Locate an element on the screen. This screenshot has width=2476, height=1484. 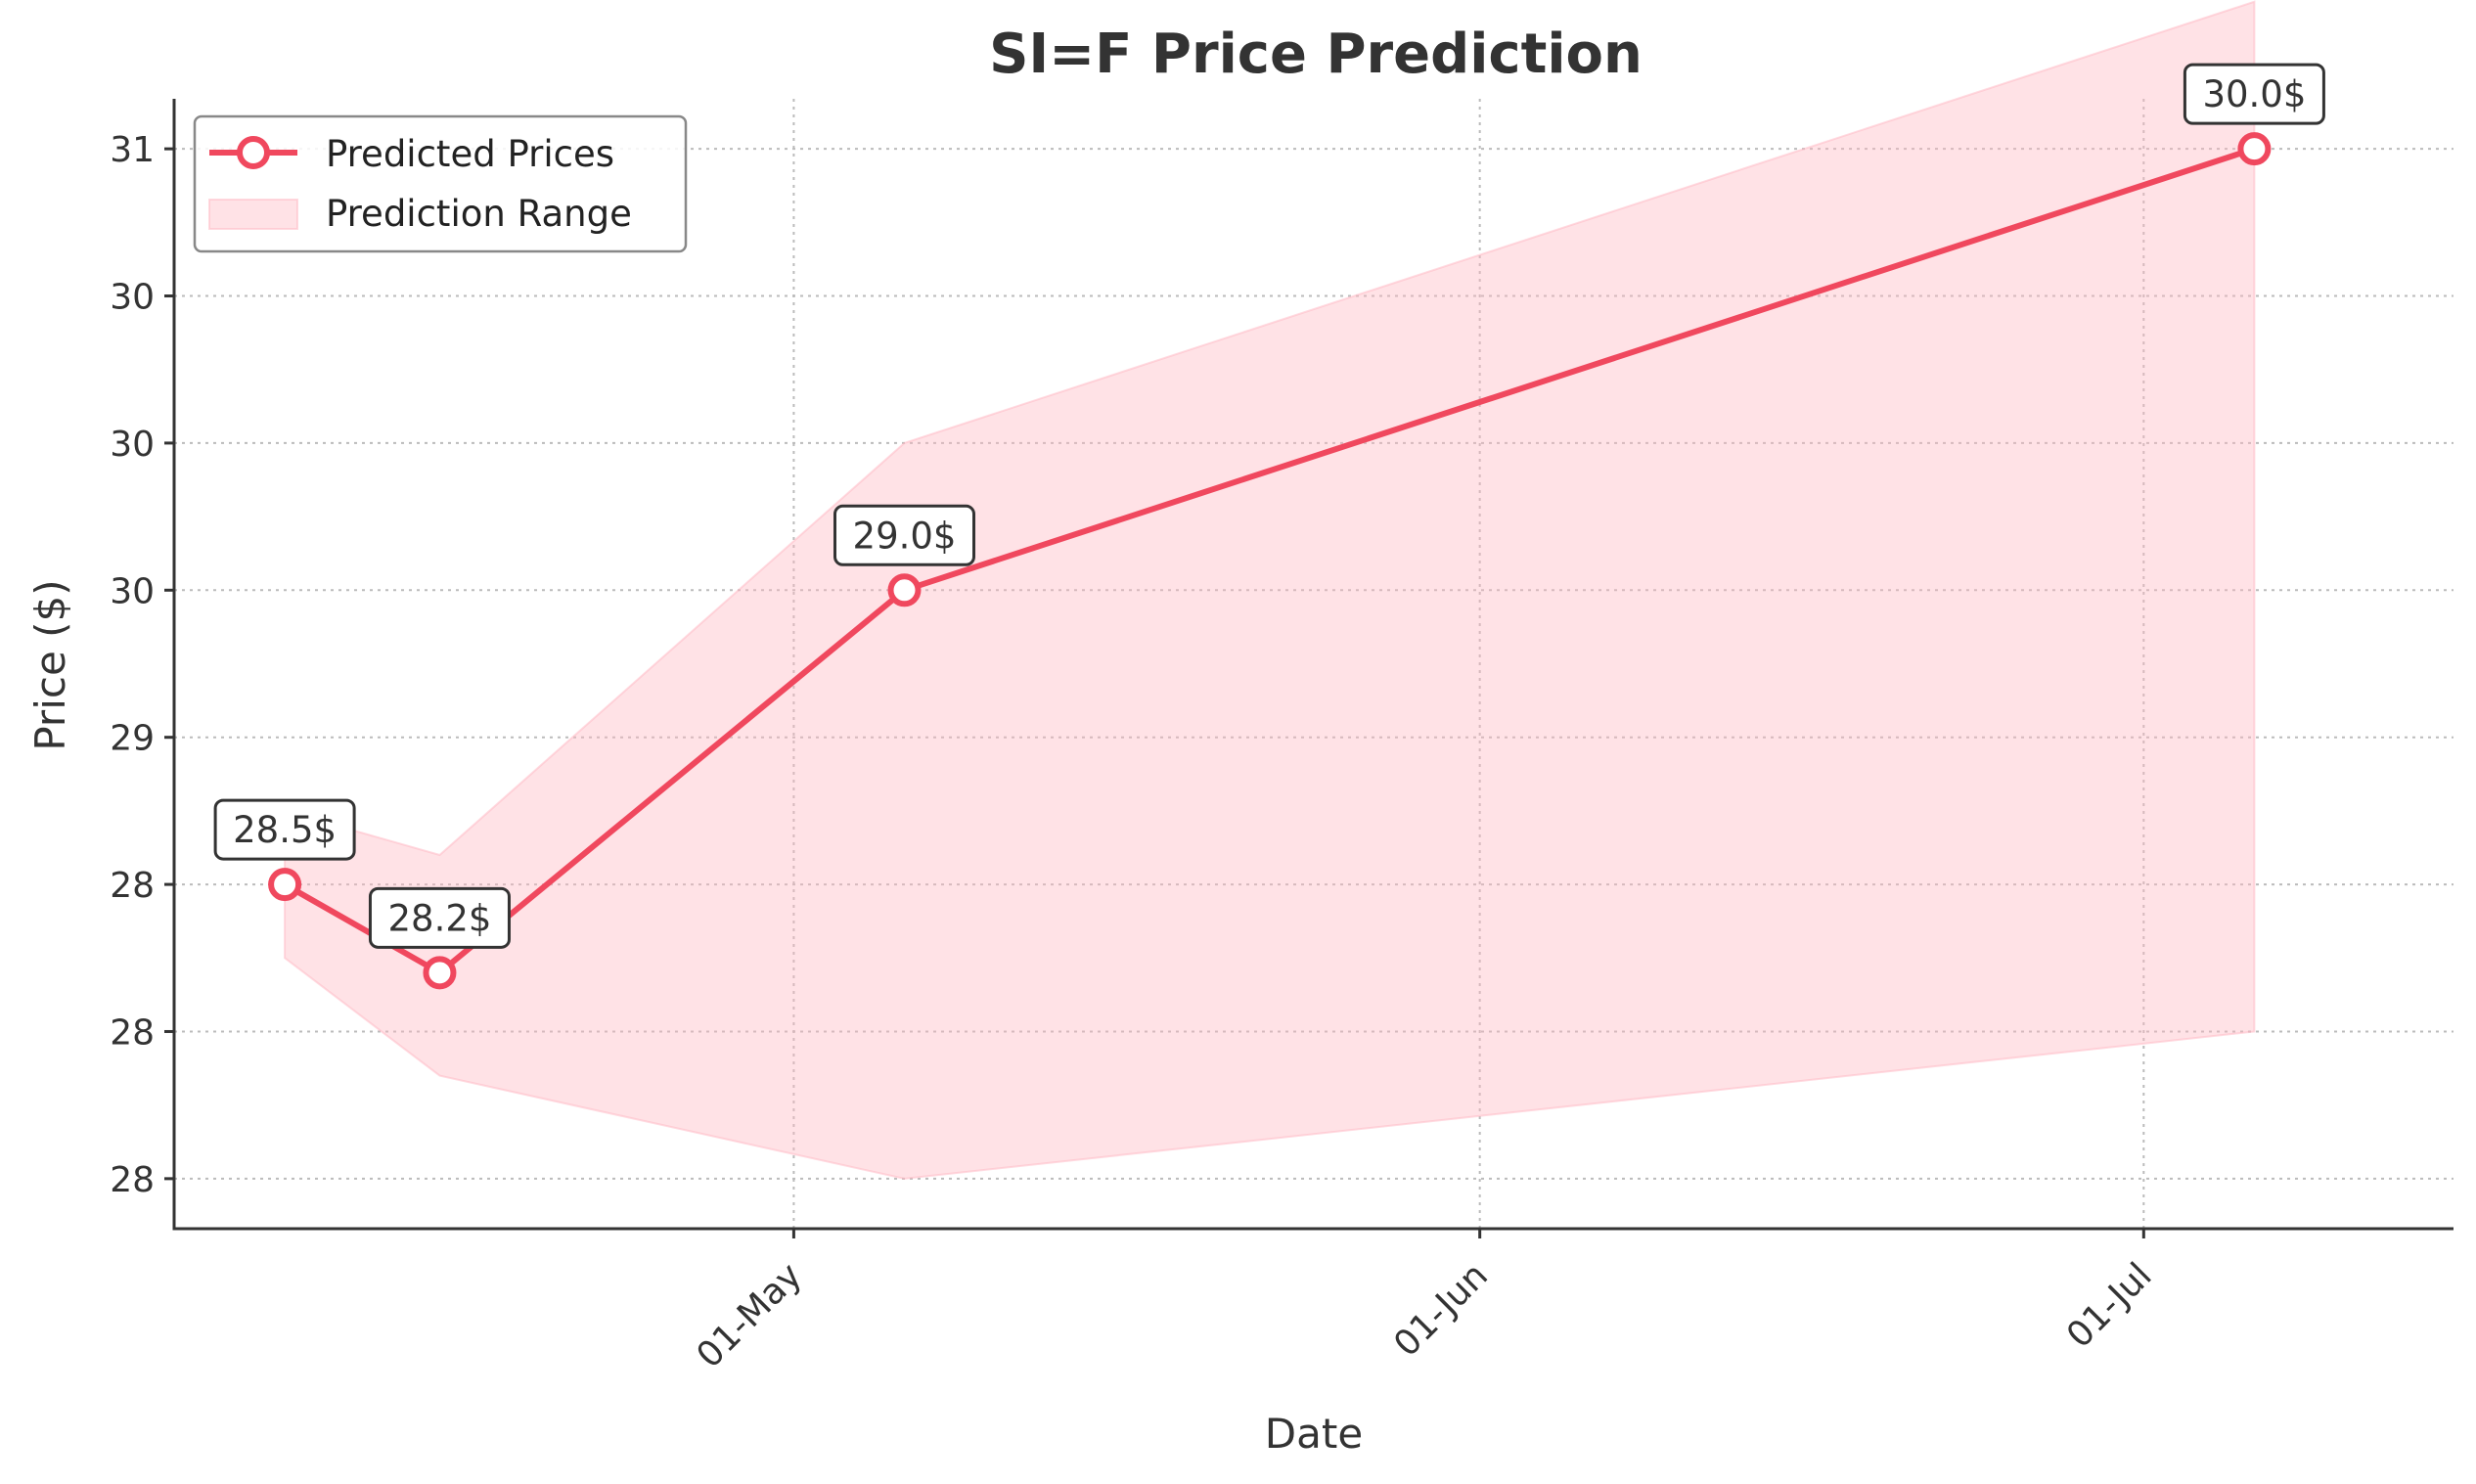
chart-title: SI=F Price Prediction is located at coordinates (1316, 54).